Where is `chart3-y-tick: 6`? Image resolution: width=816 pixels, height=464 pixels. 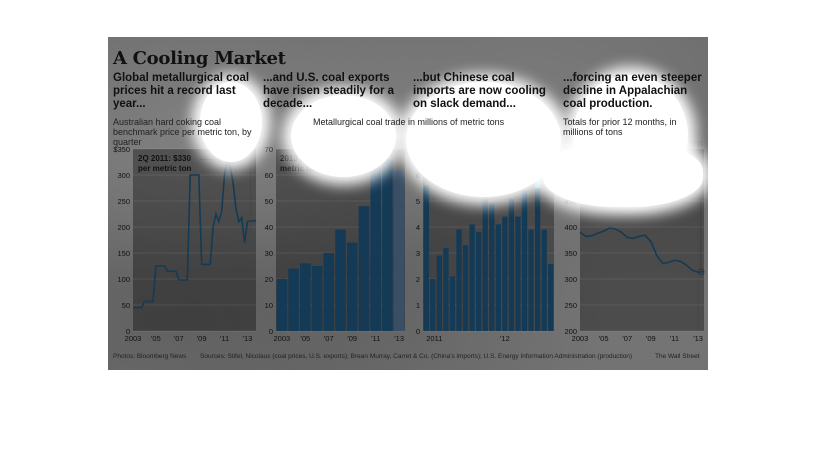
chart3-y-tick: 6 is located at coordinates (418, 175).